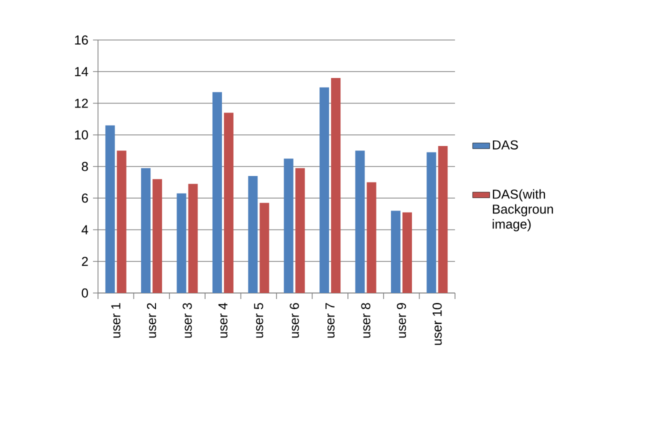 This screenshot has width=661, height=421. I want to click on y-tick-label: 10, so click(81, 135).